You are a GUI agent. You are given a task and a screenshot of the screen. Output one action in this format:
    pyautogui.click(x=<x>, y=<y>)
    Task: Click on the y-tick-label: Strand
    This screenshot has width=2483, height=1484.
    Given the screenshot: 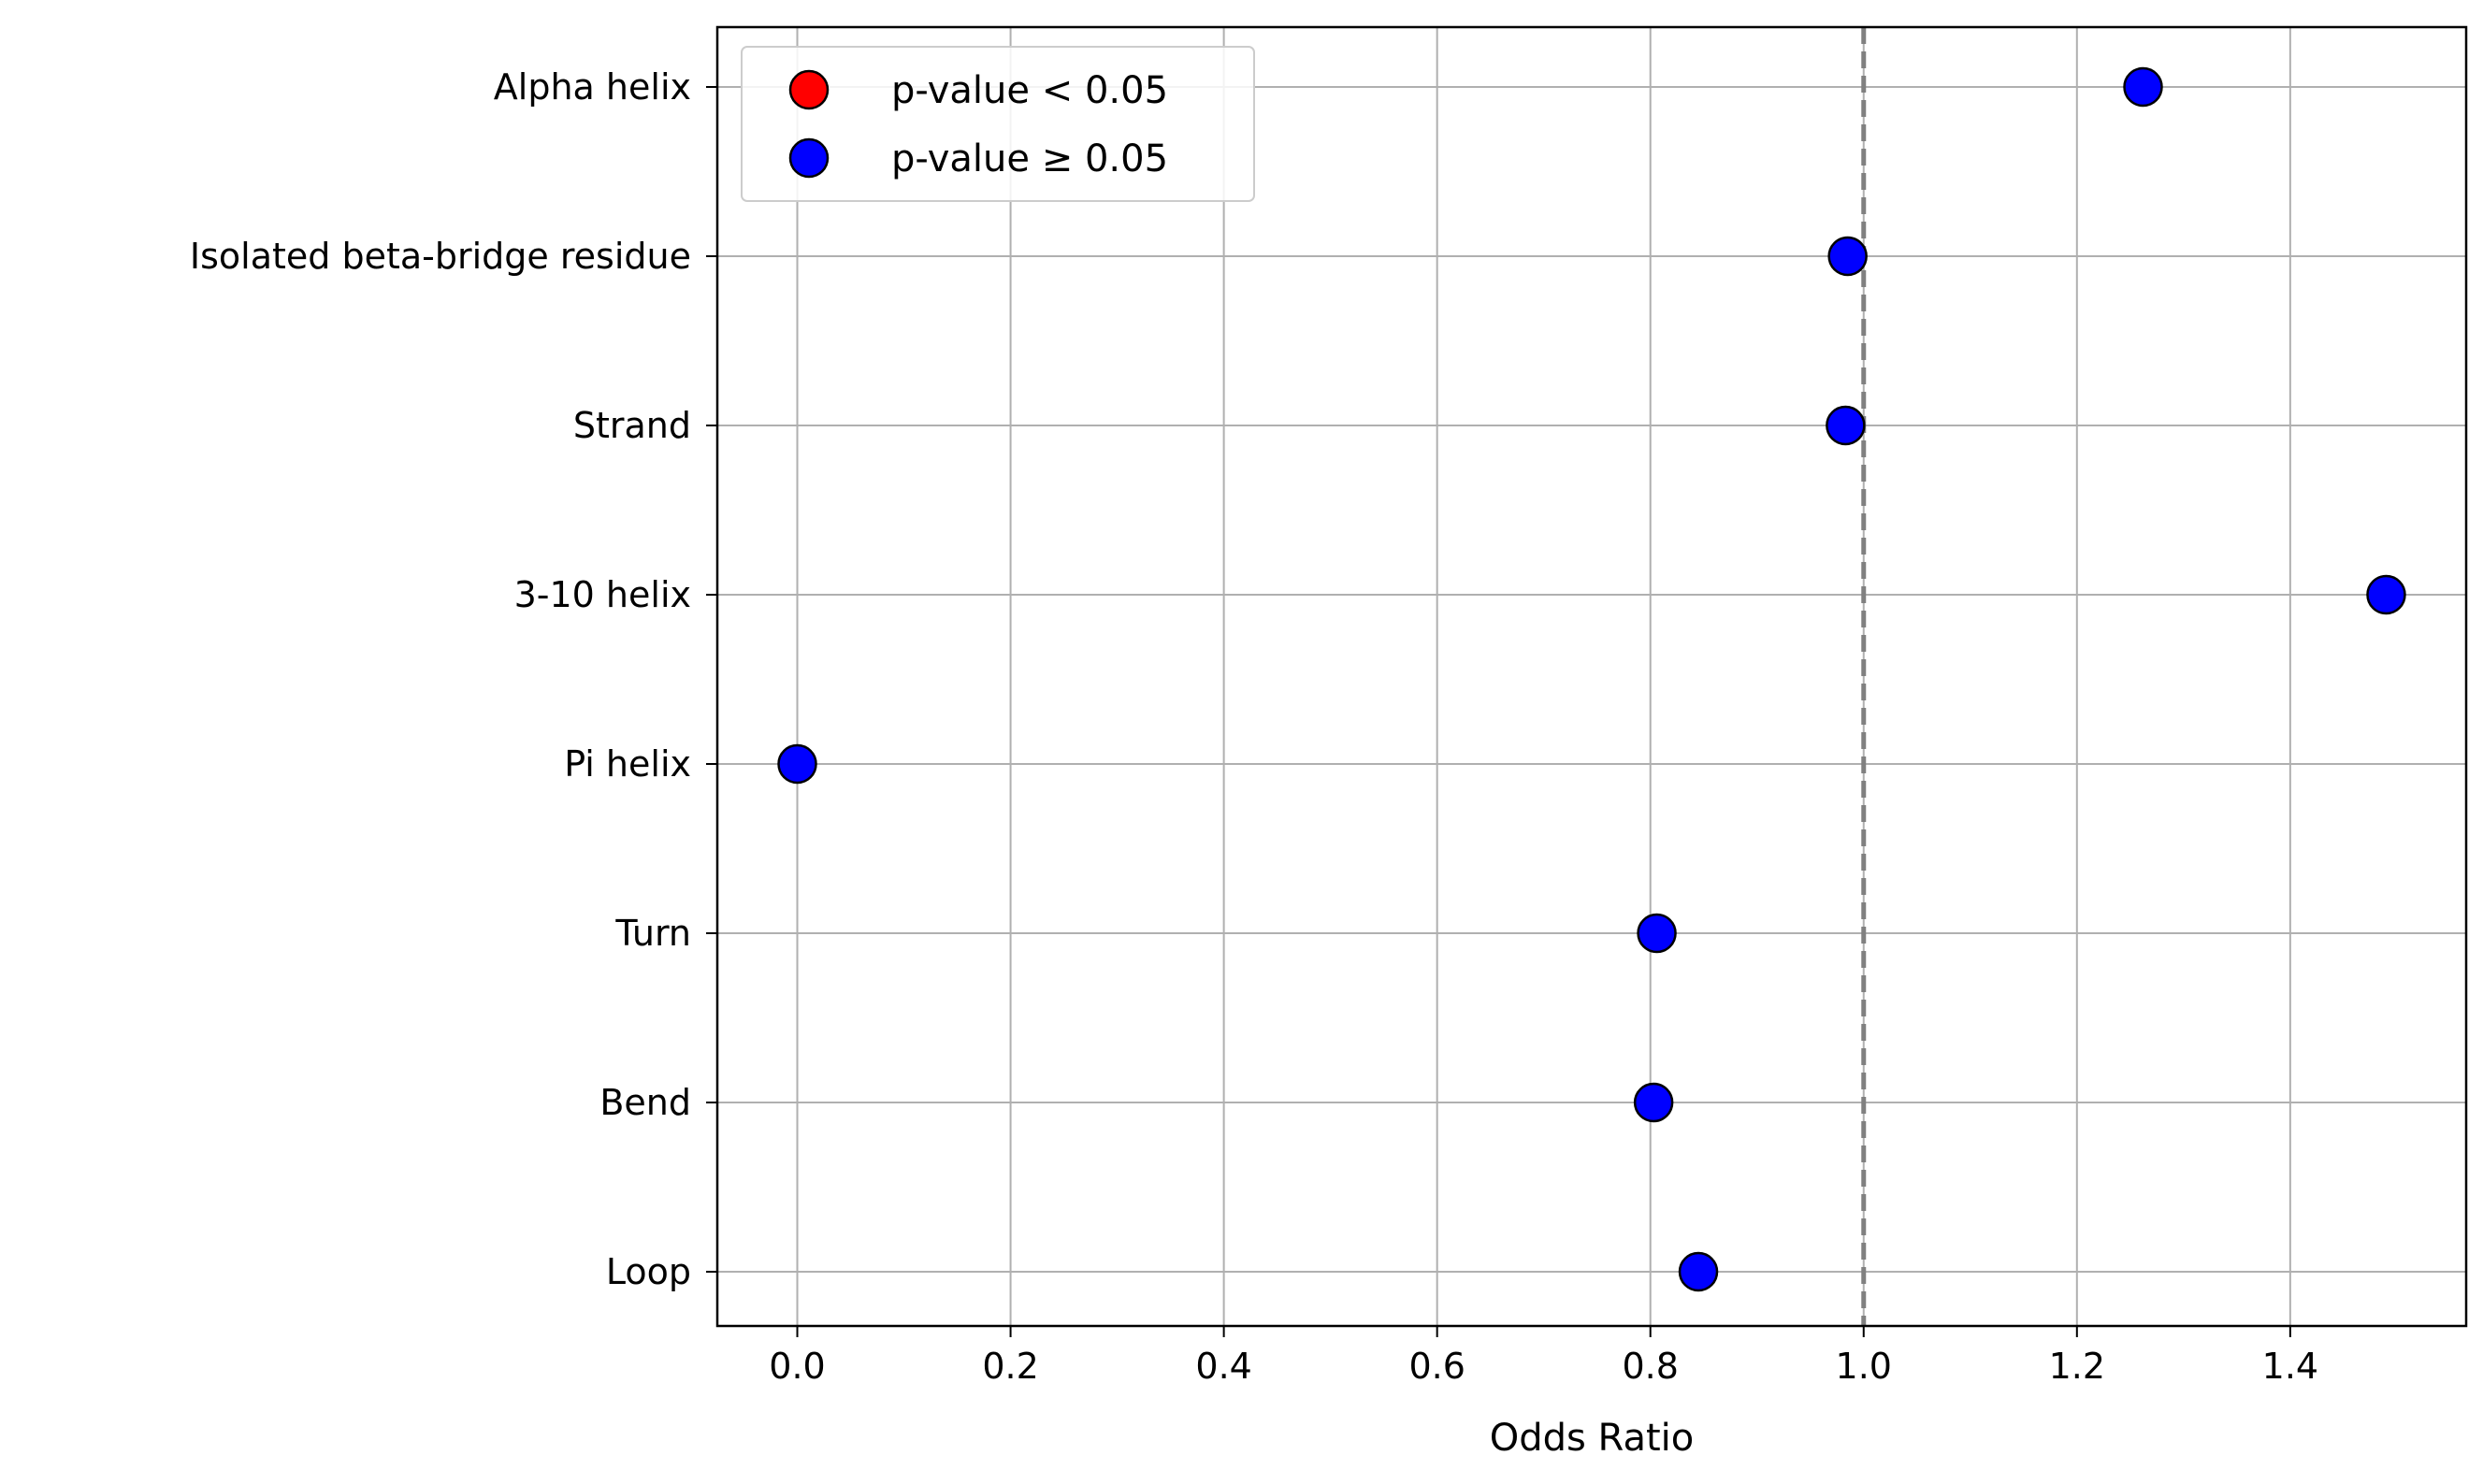 What is the action you would take?
    pyautogui.click(x=632, y=426)
    